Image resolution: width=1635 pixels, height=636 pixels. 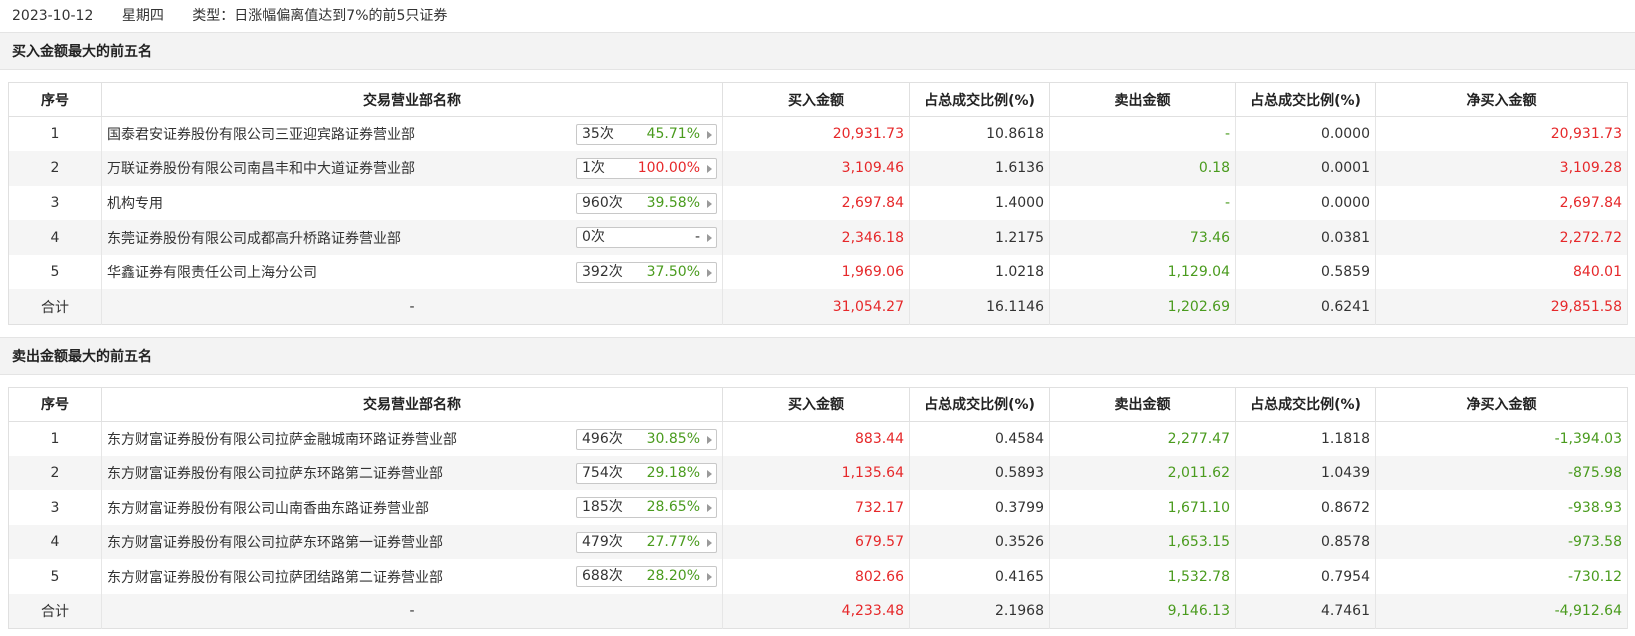 I want to click on net-amount: -938.93, so click(x=1501, y=507).